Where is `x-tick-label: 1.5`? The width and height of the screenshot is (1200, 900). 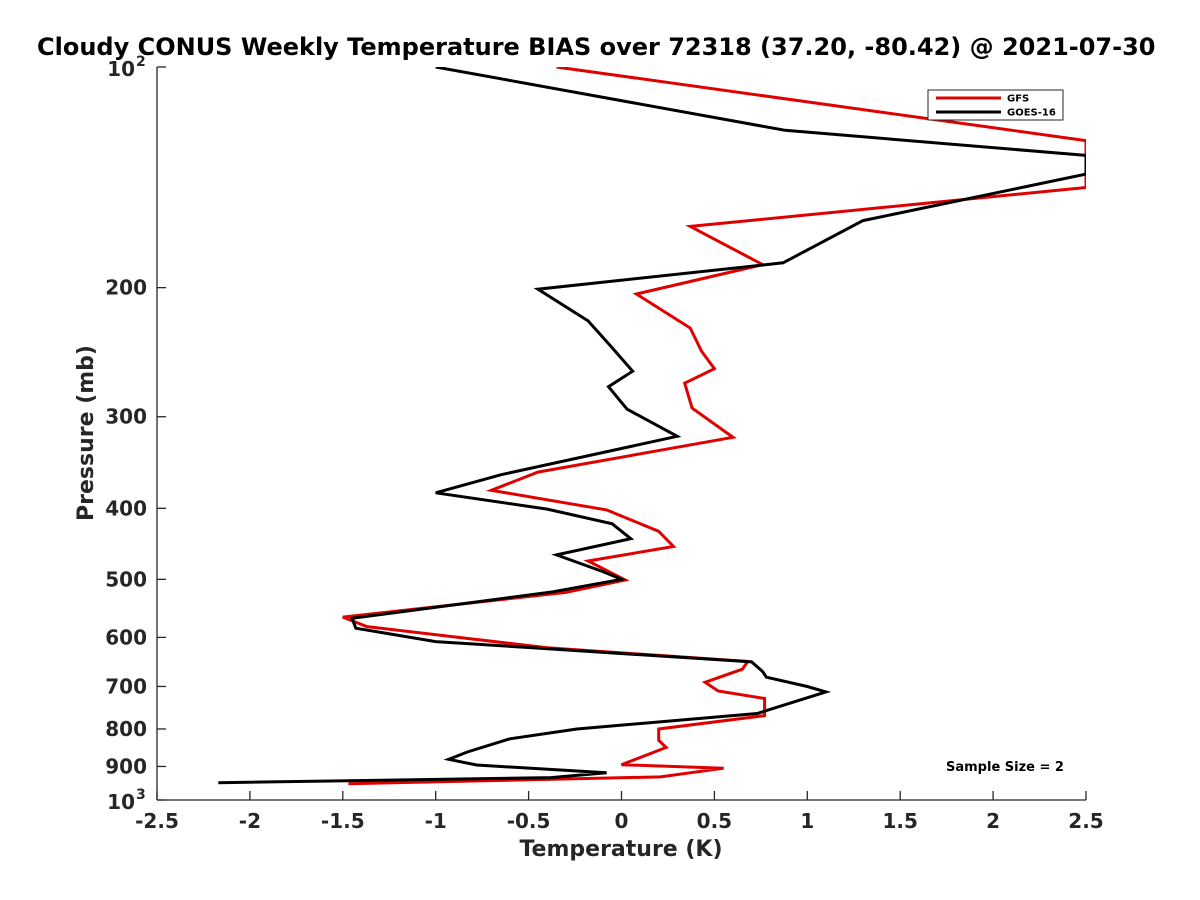
x-tick-label: 1.5 is located at coordinates (899, 821).